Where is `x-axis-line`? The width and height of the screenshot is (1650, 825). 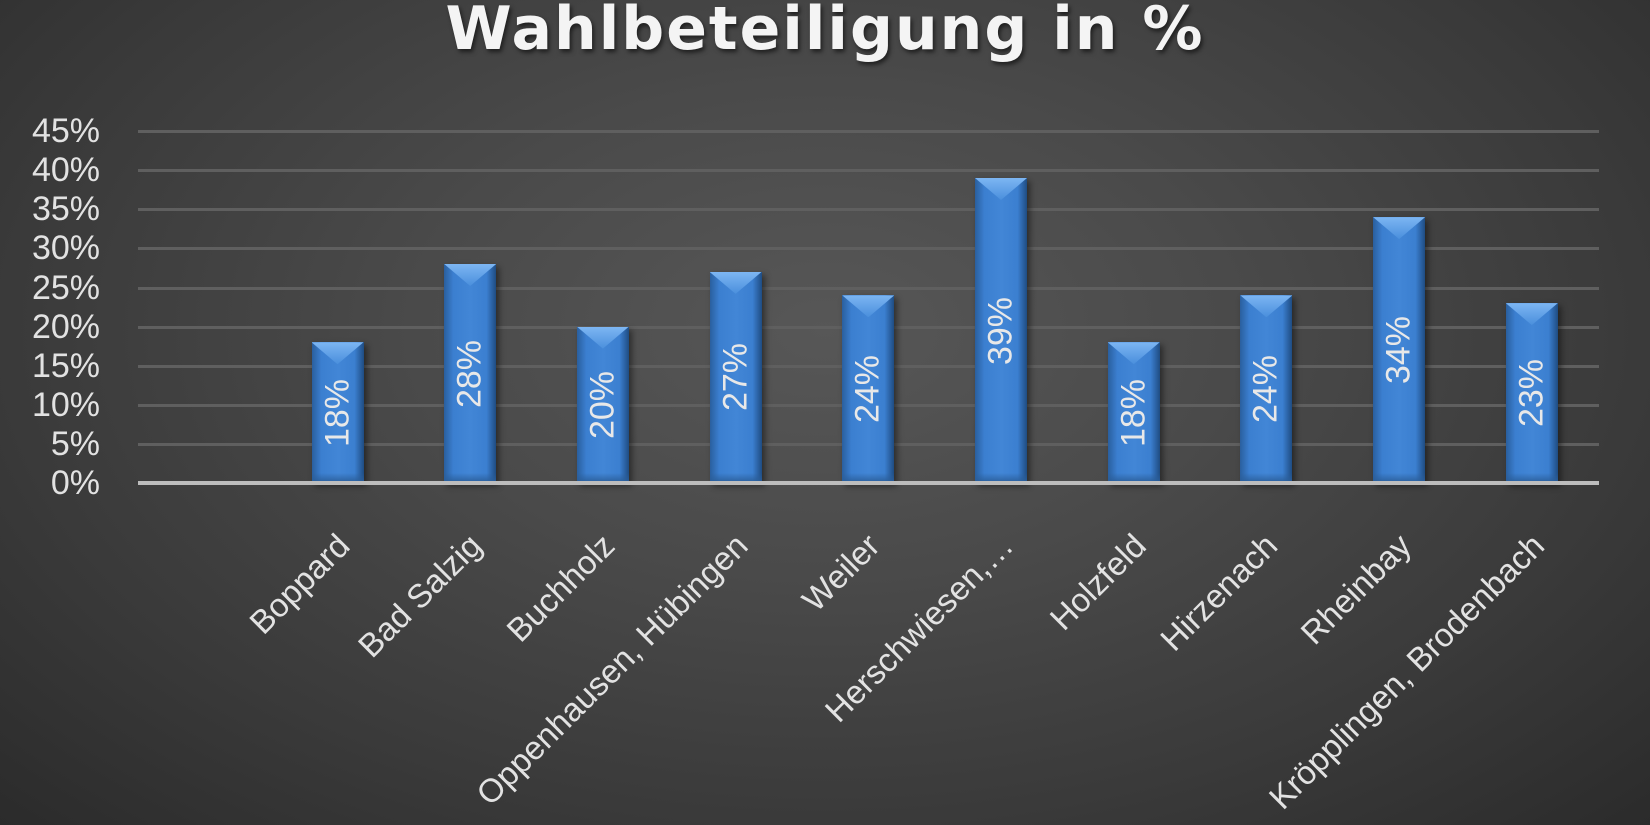
x-axis-line is located at coordinates (868, 483).